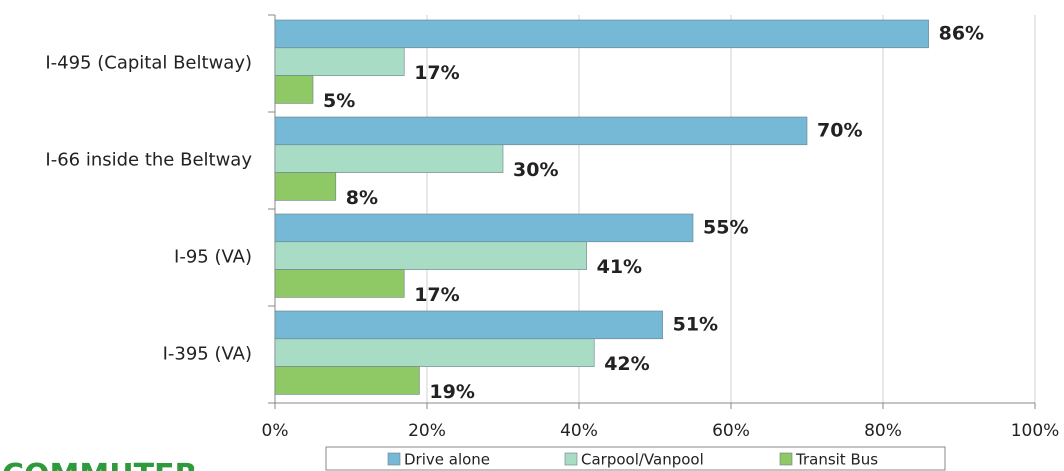  I want to click on value-label: 86%, so click(961, 33).